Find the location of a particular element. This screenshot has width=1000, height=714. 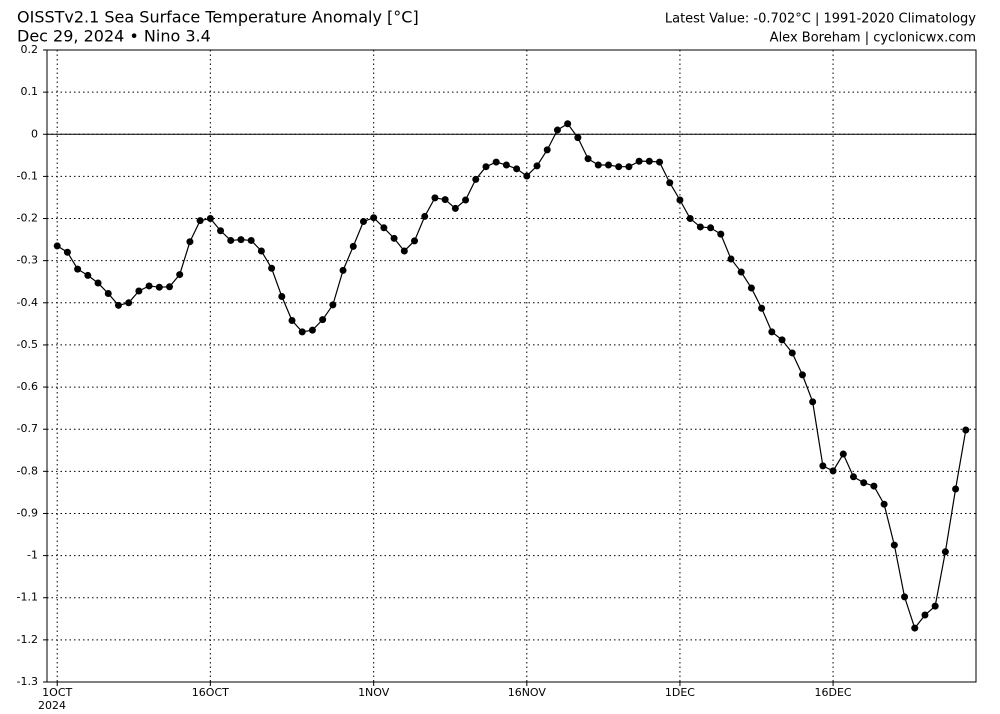

y-tick-label: -1.3 is located at coordinates (27, 681).